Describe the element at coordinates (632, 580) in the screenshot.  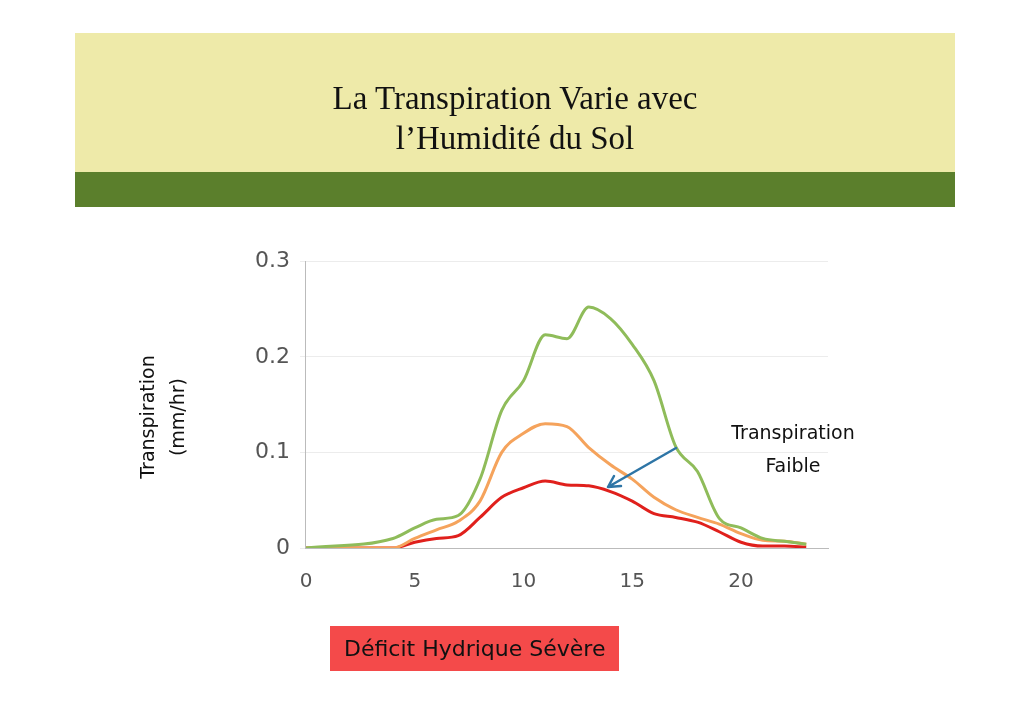
I see `x-tick-label: 15` at that location.